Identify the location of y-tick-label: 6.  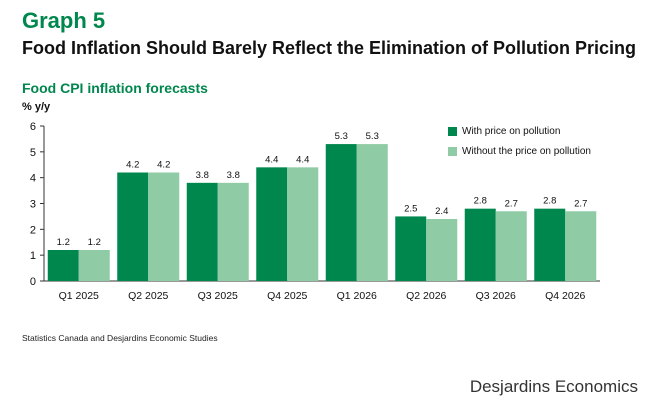
(33, 127).